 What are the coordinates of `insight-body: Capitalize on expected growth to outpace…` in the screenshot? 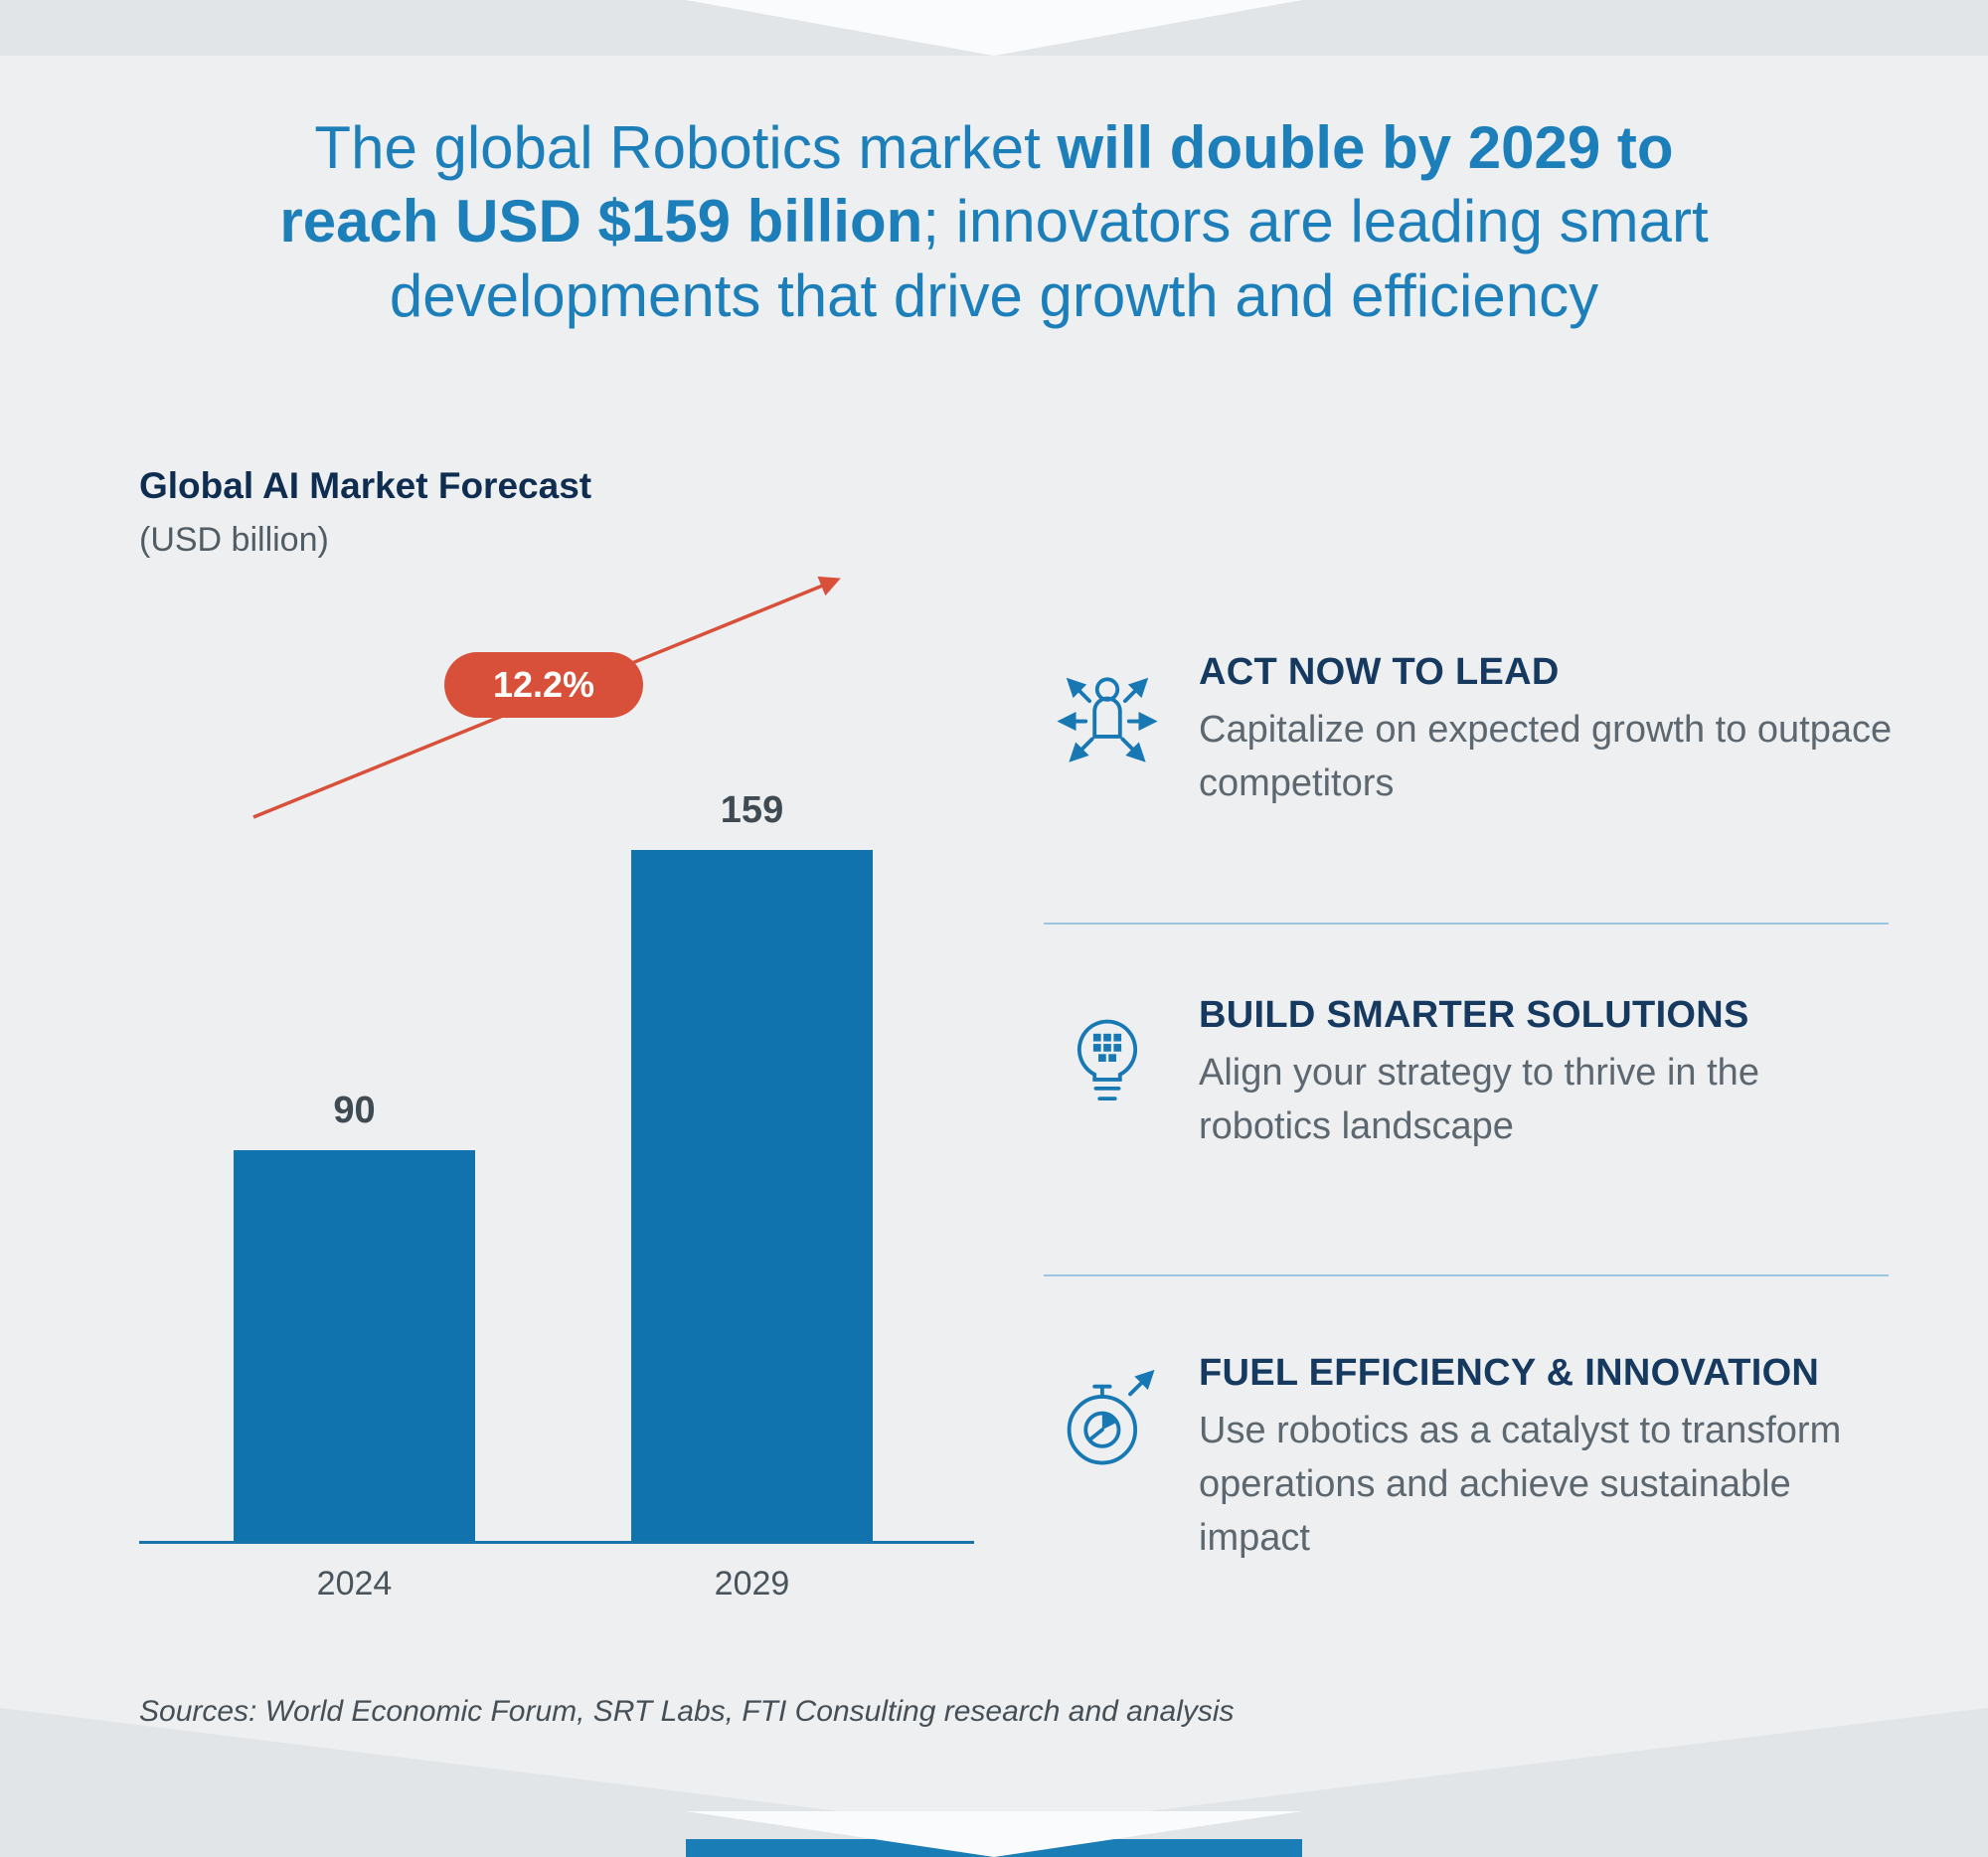 It's located at (1546, 756).